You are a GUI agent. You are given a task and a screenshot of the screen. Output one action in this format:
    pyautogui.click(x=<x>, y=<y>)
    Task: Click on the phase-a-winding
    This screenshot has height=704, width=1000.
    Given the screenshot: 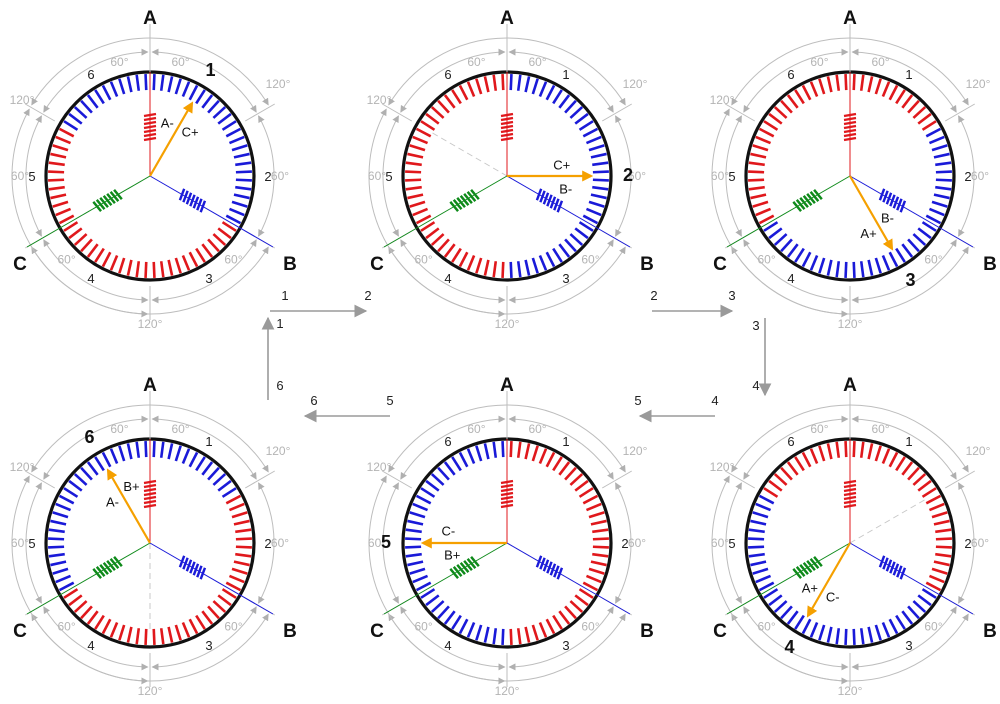 What is the action you would take?
    pyautogui.click(x=850, y=127)
    